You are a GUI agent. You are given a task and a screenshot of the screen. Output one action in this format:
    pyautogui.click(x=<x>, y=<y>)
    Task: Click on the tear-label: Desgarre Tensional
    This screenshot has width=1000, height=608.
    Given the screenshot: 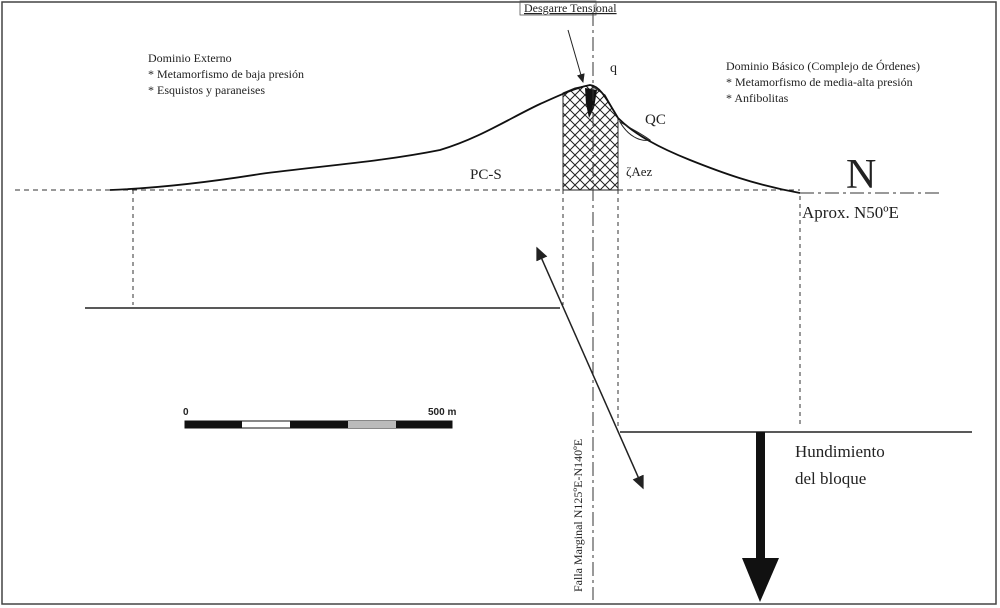 What is the action you would take?
    pyautogui.click(x=570, y=8)
    